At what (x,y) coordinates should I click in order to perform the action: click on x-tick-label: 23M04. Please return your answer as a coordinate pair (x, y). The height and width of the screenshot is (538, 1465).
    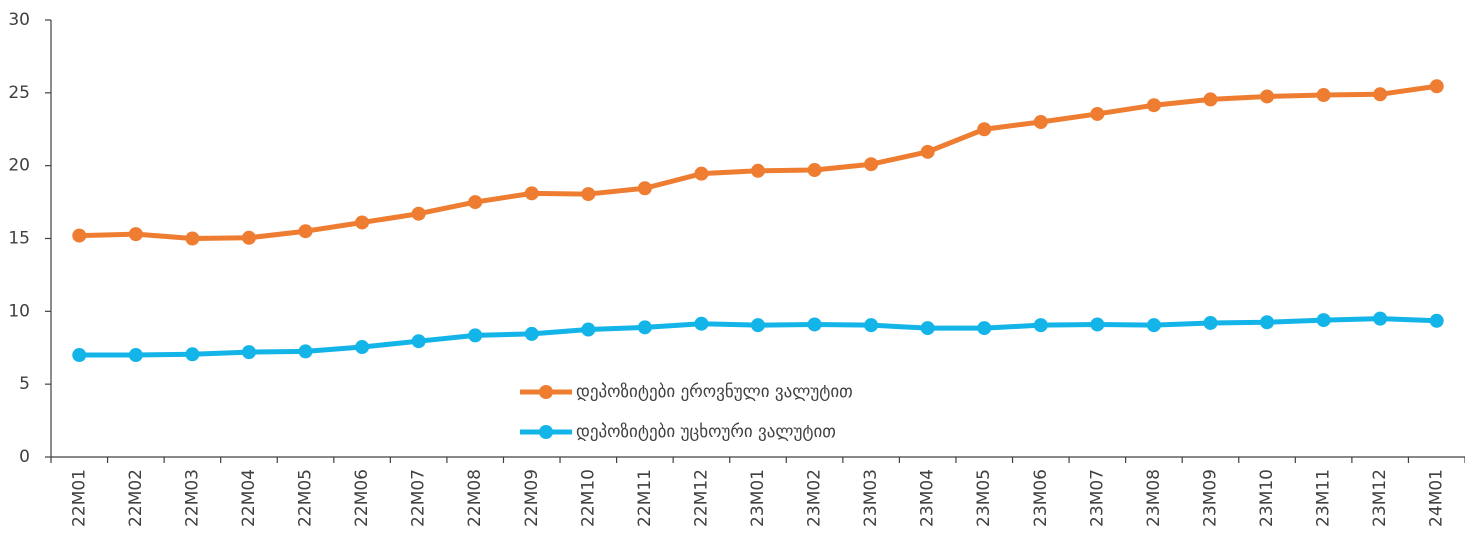
    Looking at the image, I should click on (928, 498).